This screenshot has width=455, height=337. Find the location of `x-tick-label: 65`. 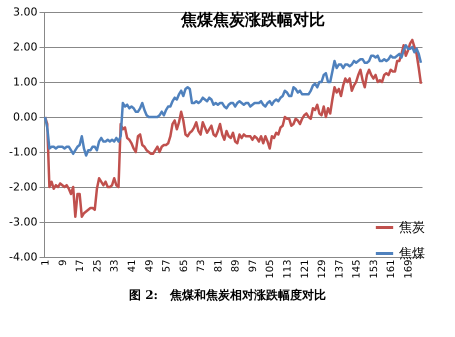

x-tick-label: 65 is located at coordinates (184, 266).